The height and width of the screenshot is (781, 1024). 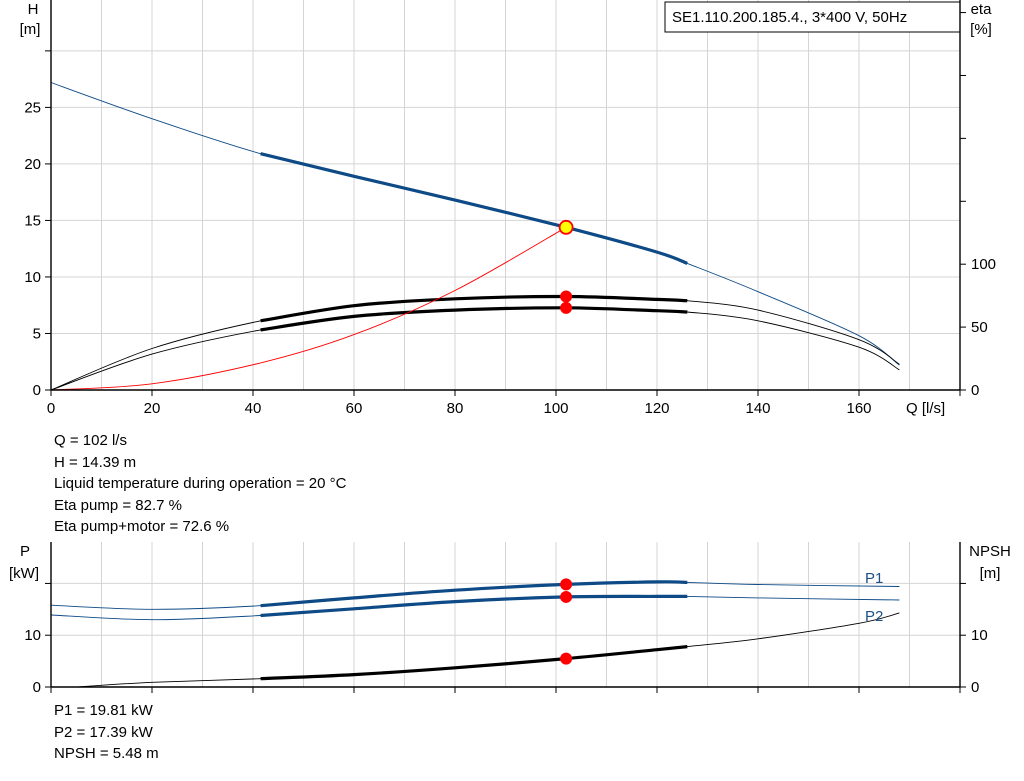 What do you see at coordinates (474, 663) in the screenshot?
I see `npsh-curve-operating-range` at bounding box center [474, 663].